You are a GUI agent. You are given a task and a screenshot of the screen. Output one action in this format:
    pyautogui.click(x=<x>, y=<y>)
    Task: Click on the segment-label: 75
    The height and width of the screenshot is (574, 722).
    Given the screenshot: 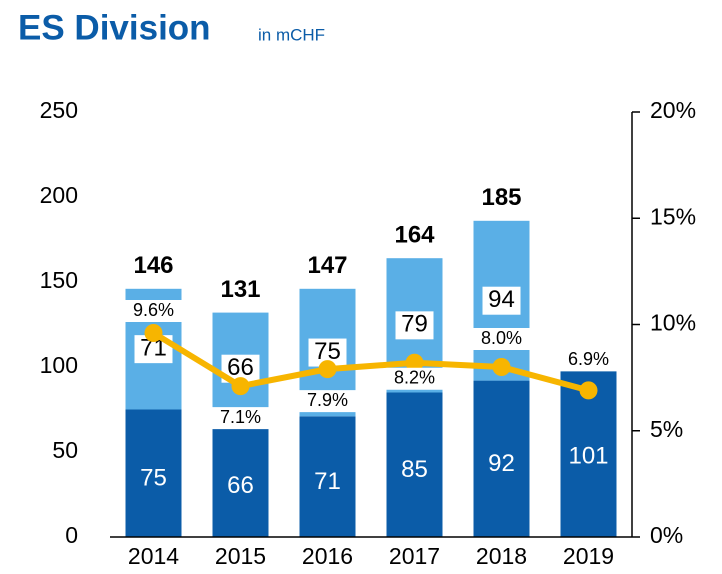 What is the action you would take?
    pyautogui.click(x=153, y=478)
    